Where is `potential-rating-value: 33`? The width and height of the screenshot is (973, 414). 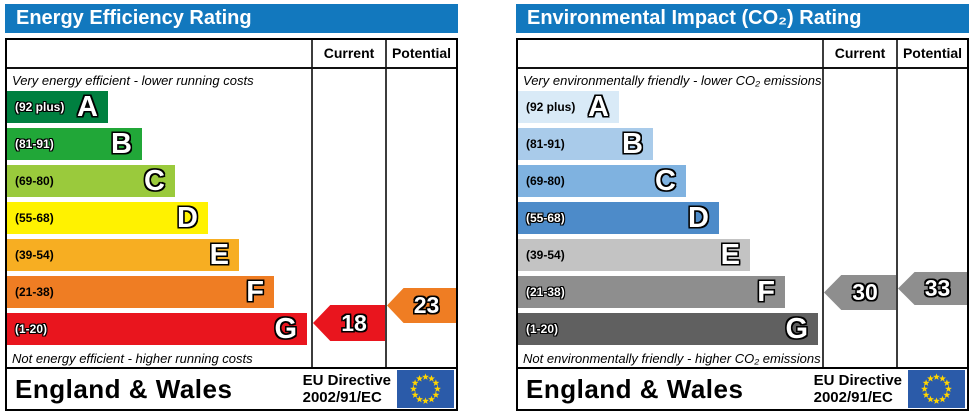
potential-rating-value: 33 is located at coordinates (937, 288).